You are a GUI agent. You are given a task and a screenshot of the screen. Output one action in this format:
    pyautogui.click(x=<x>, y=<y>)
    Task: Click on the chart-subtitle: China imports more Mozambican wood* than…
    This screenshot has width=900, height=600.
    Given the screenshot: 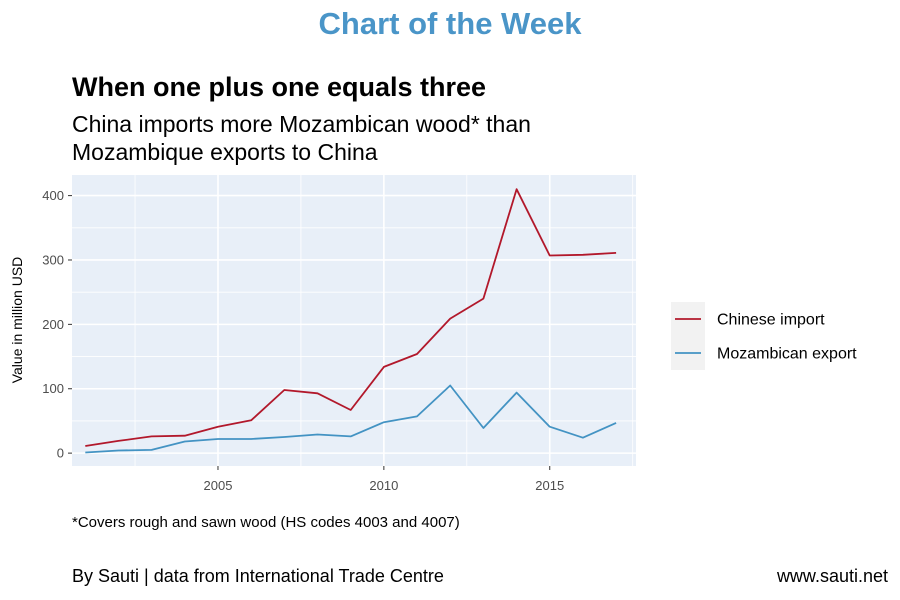 What is the action you would take?
    pyautogui.click(x=301, y=138)
    